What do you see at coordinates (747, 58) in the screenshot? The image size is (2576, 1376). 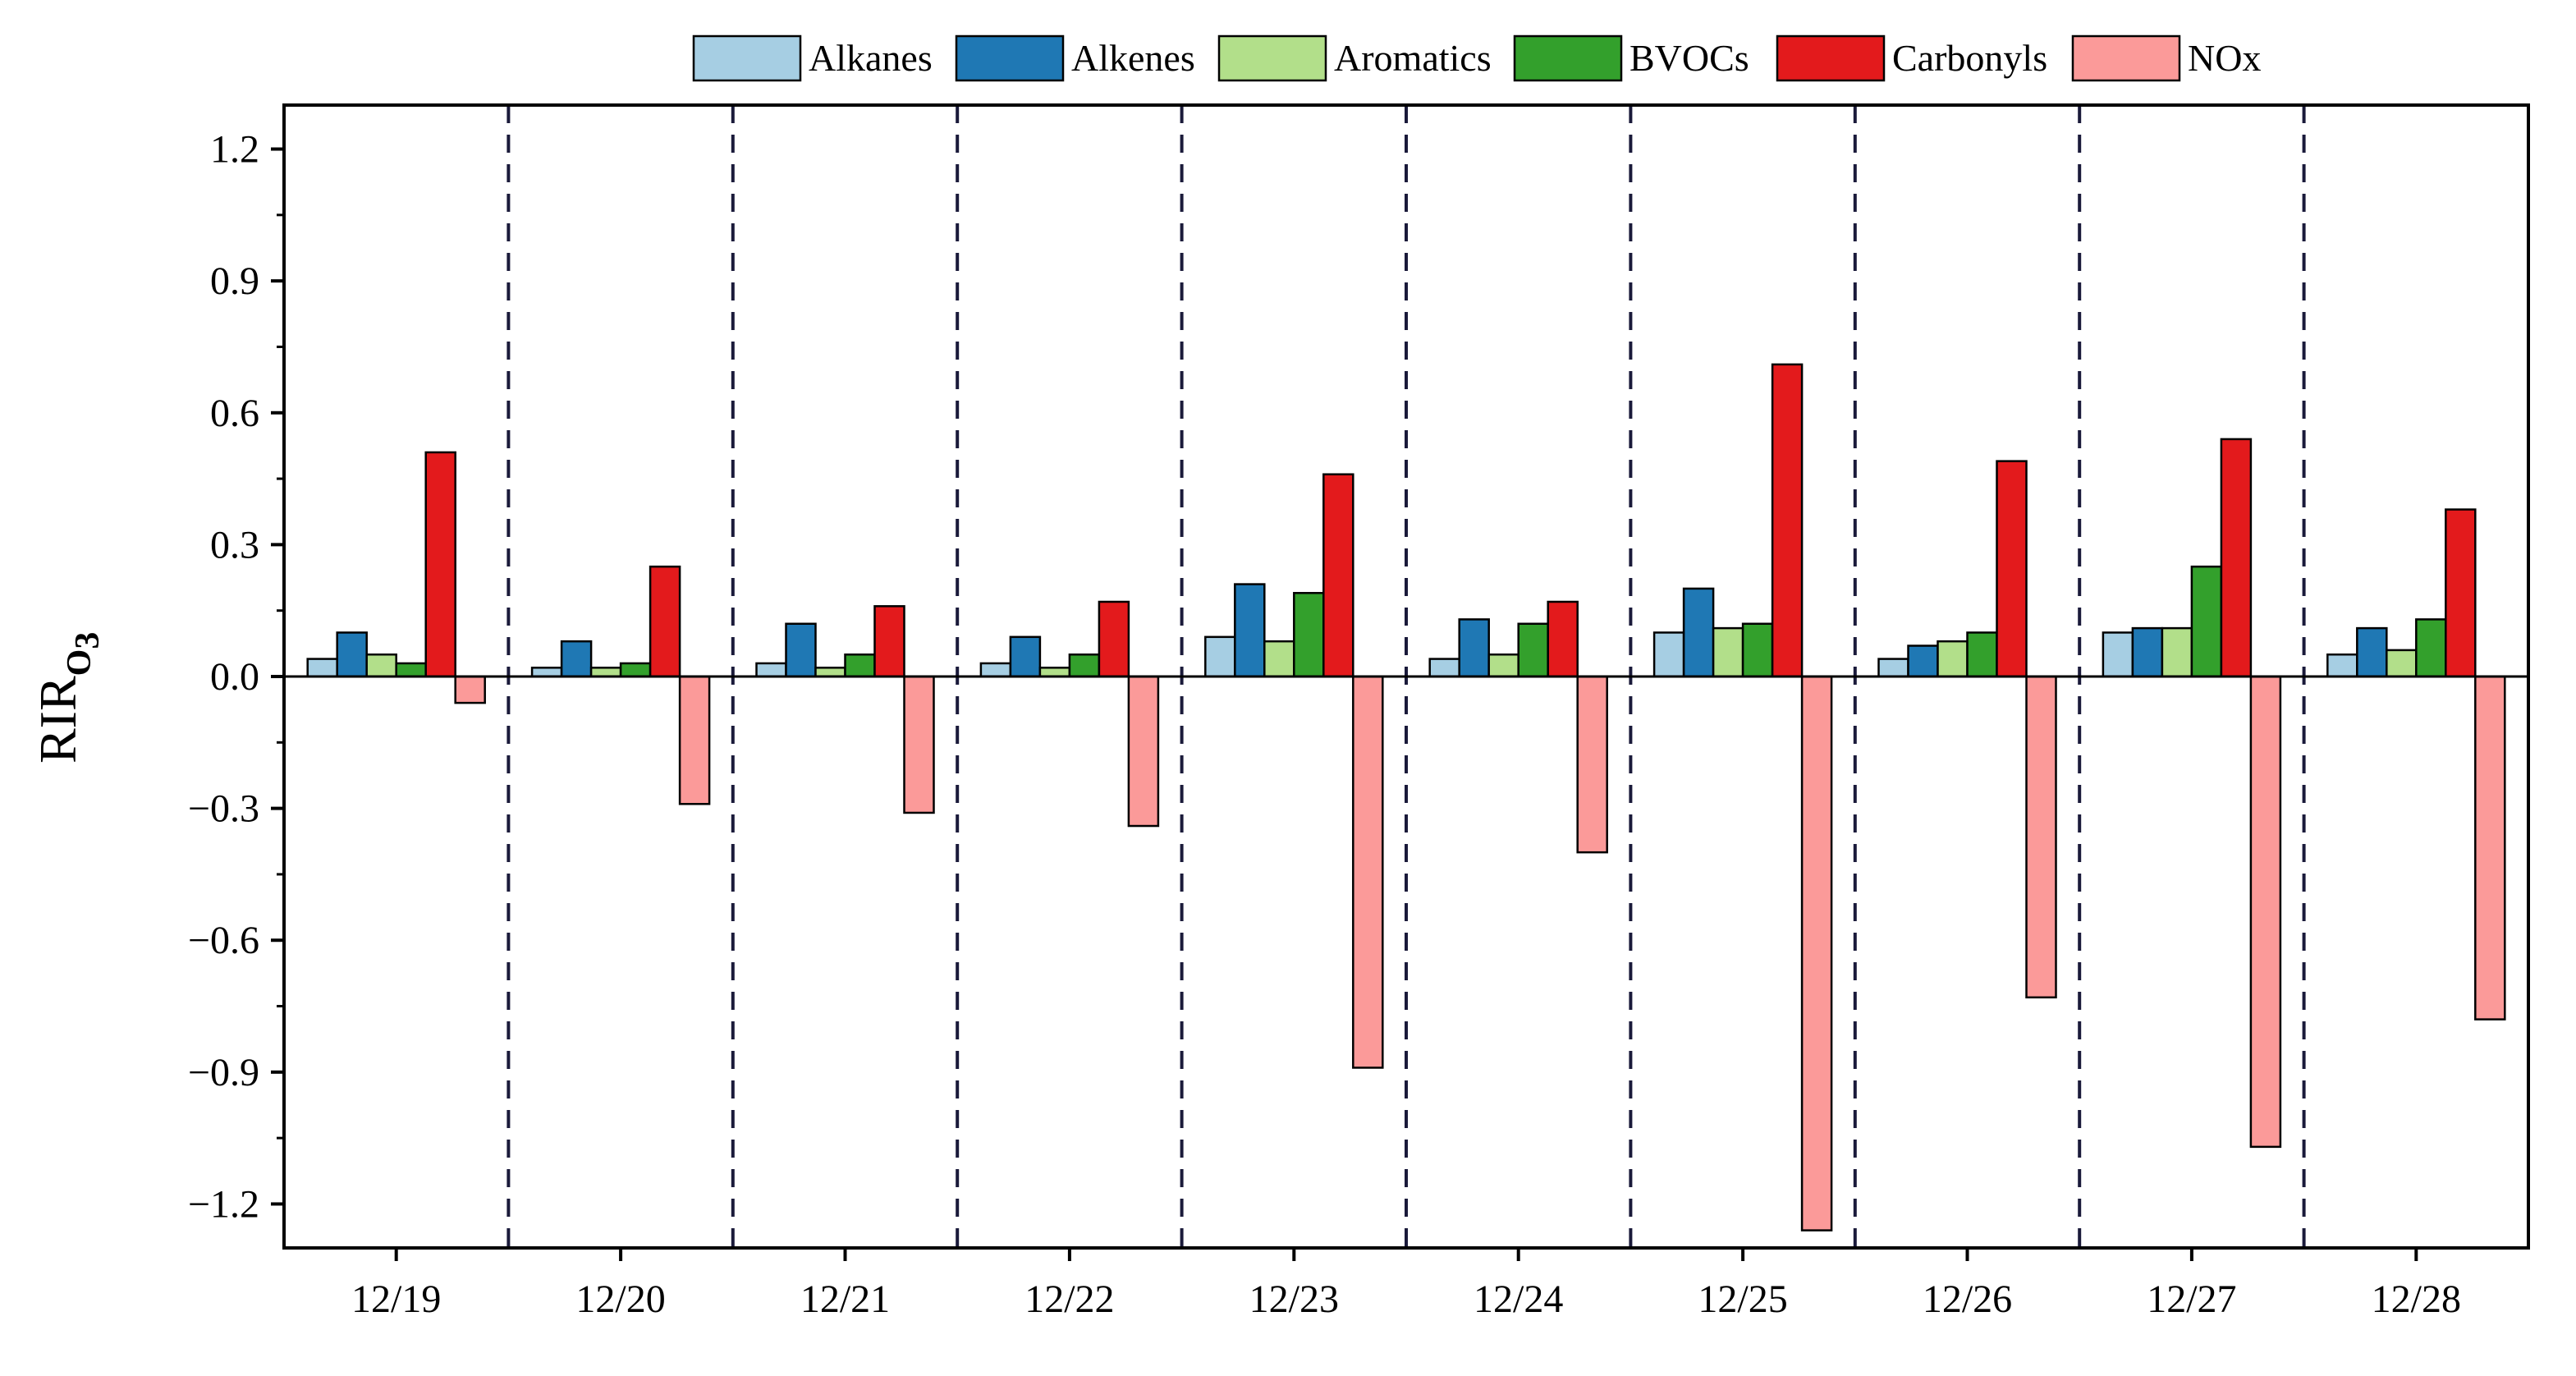 I see `legend-swatch-alkanes` at bounding box center [747, 58].